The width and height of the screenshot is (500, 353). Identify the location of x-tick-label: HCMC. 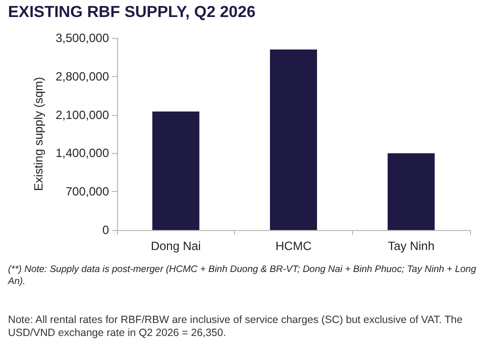
(294, 246).